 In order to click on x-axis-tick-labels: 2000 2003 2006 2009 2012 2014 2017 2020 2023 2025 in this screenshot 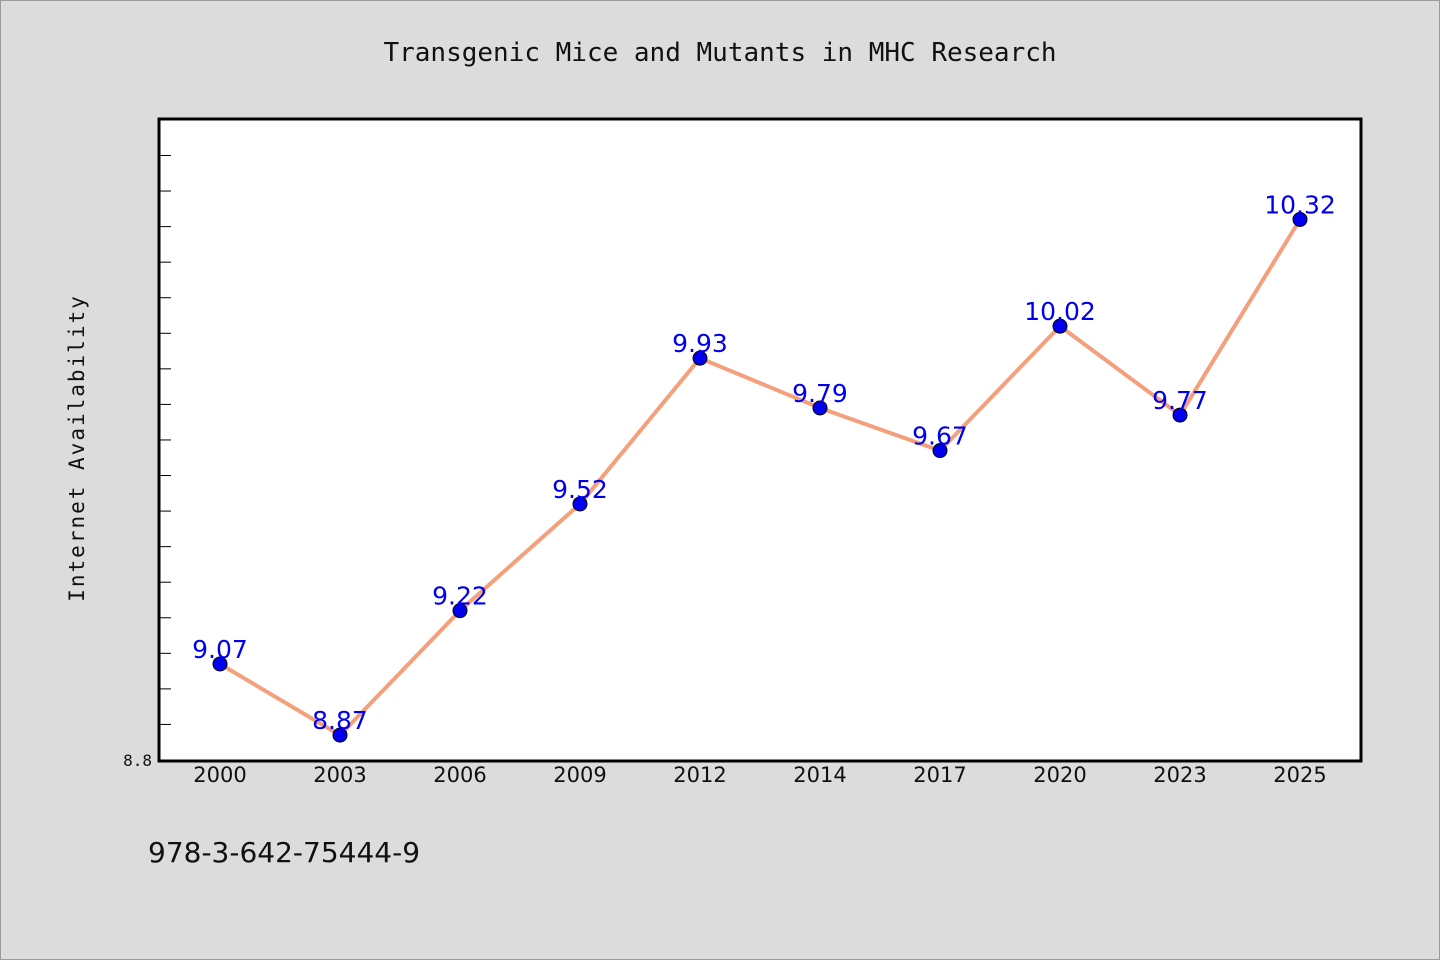, I will do `click(759, 775)`.